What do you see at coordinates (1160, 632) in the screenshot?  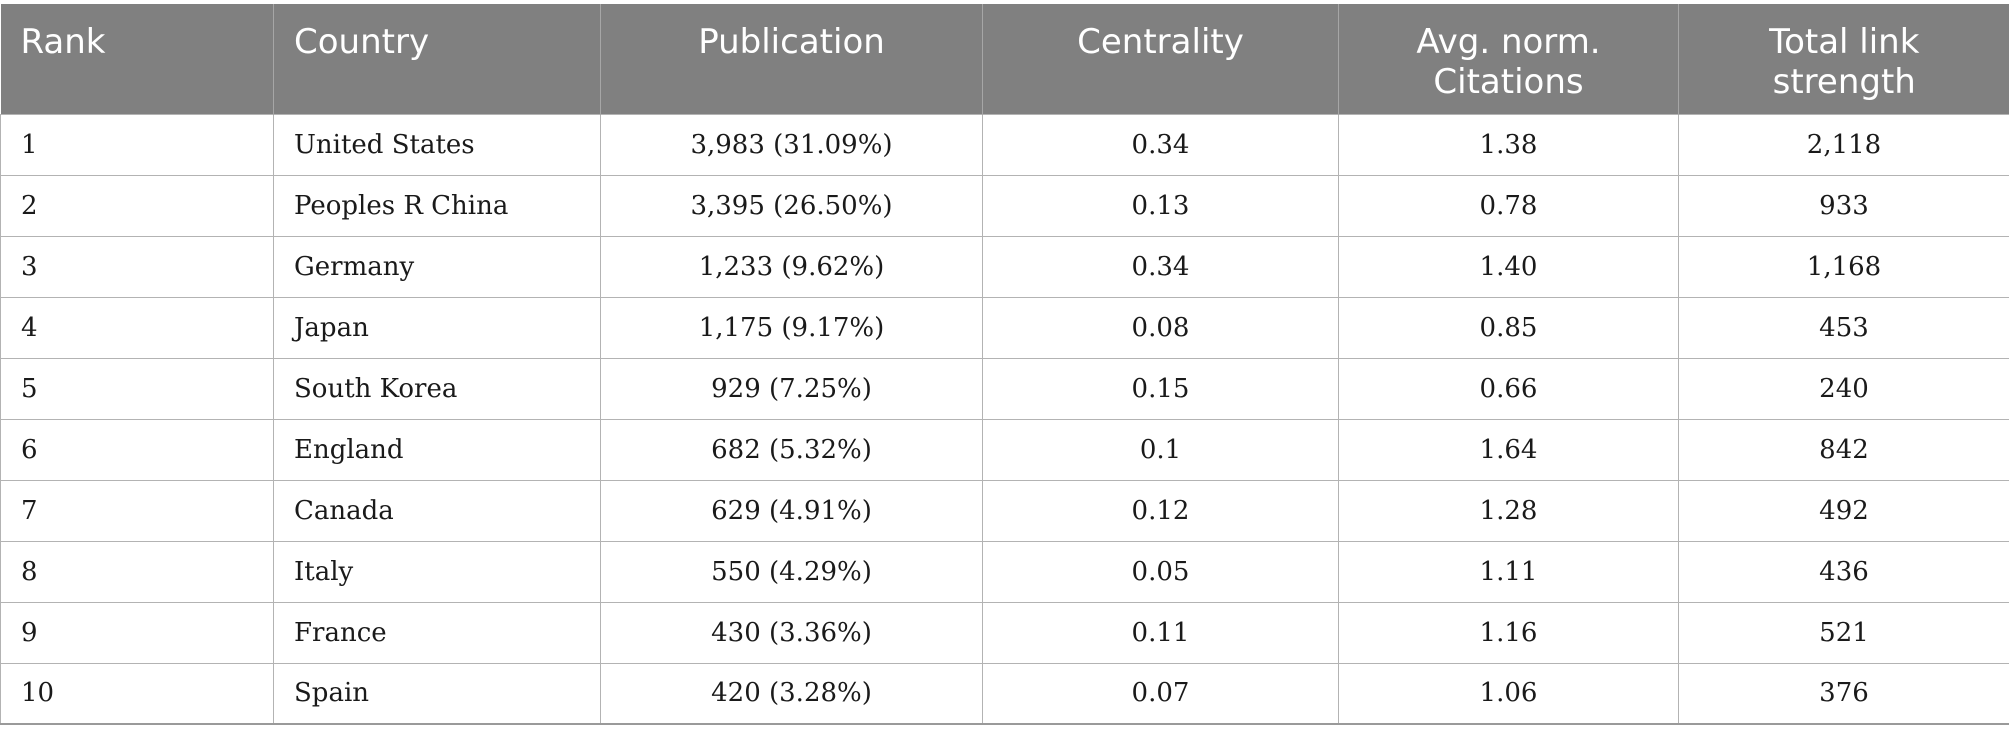 I see `cell-centrality: 0.11` at bounding box center [1160, 632].